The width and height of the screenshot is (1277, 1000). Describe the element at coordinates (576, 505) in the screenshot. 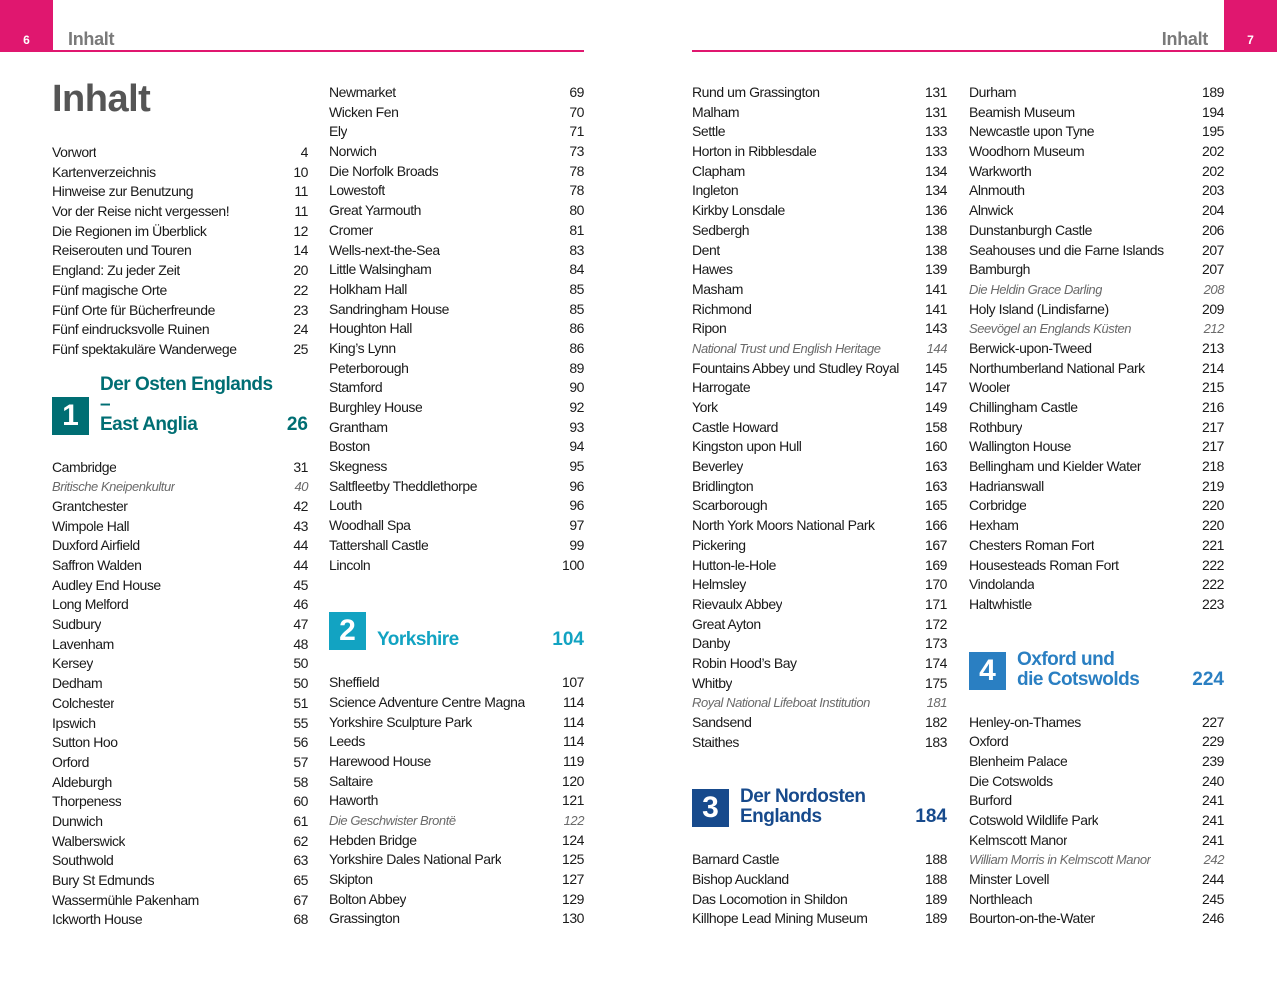

I see `entry-page: 96` at that location.